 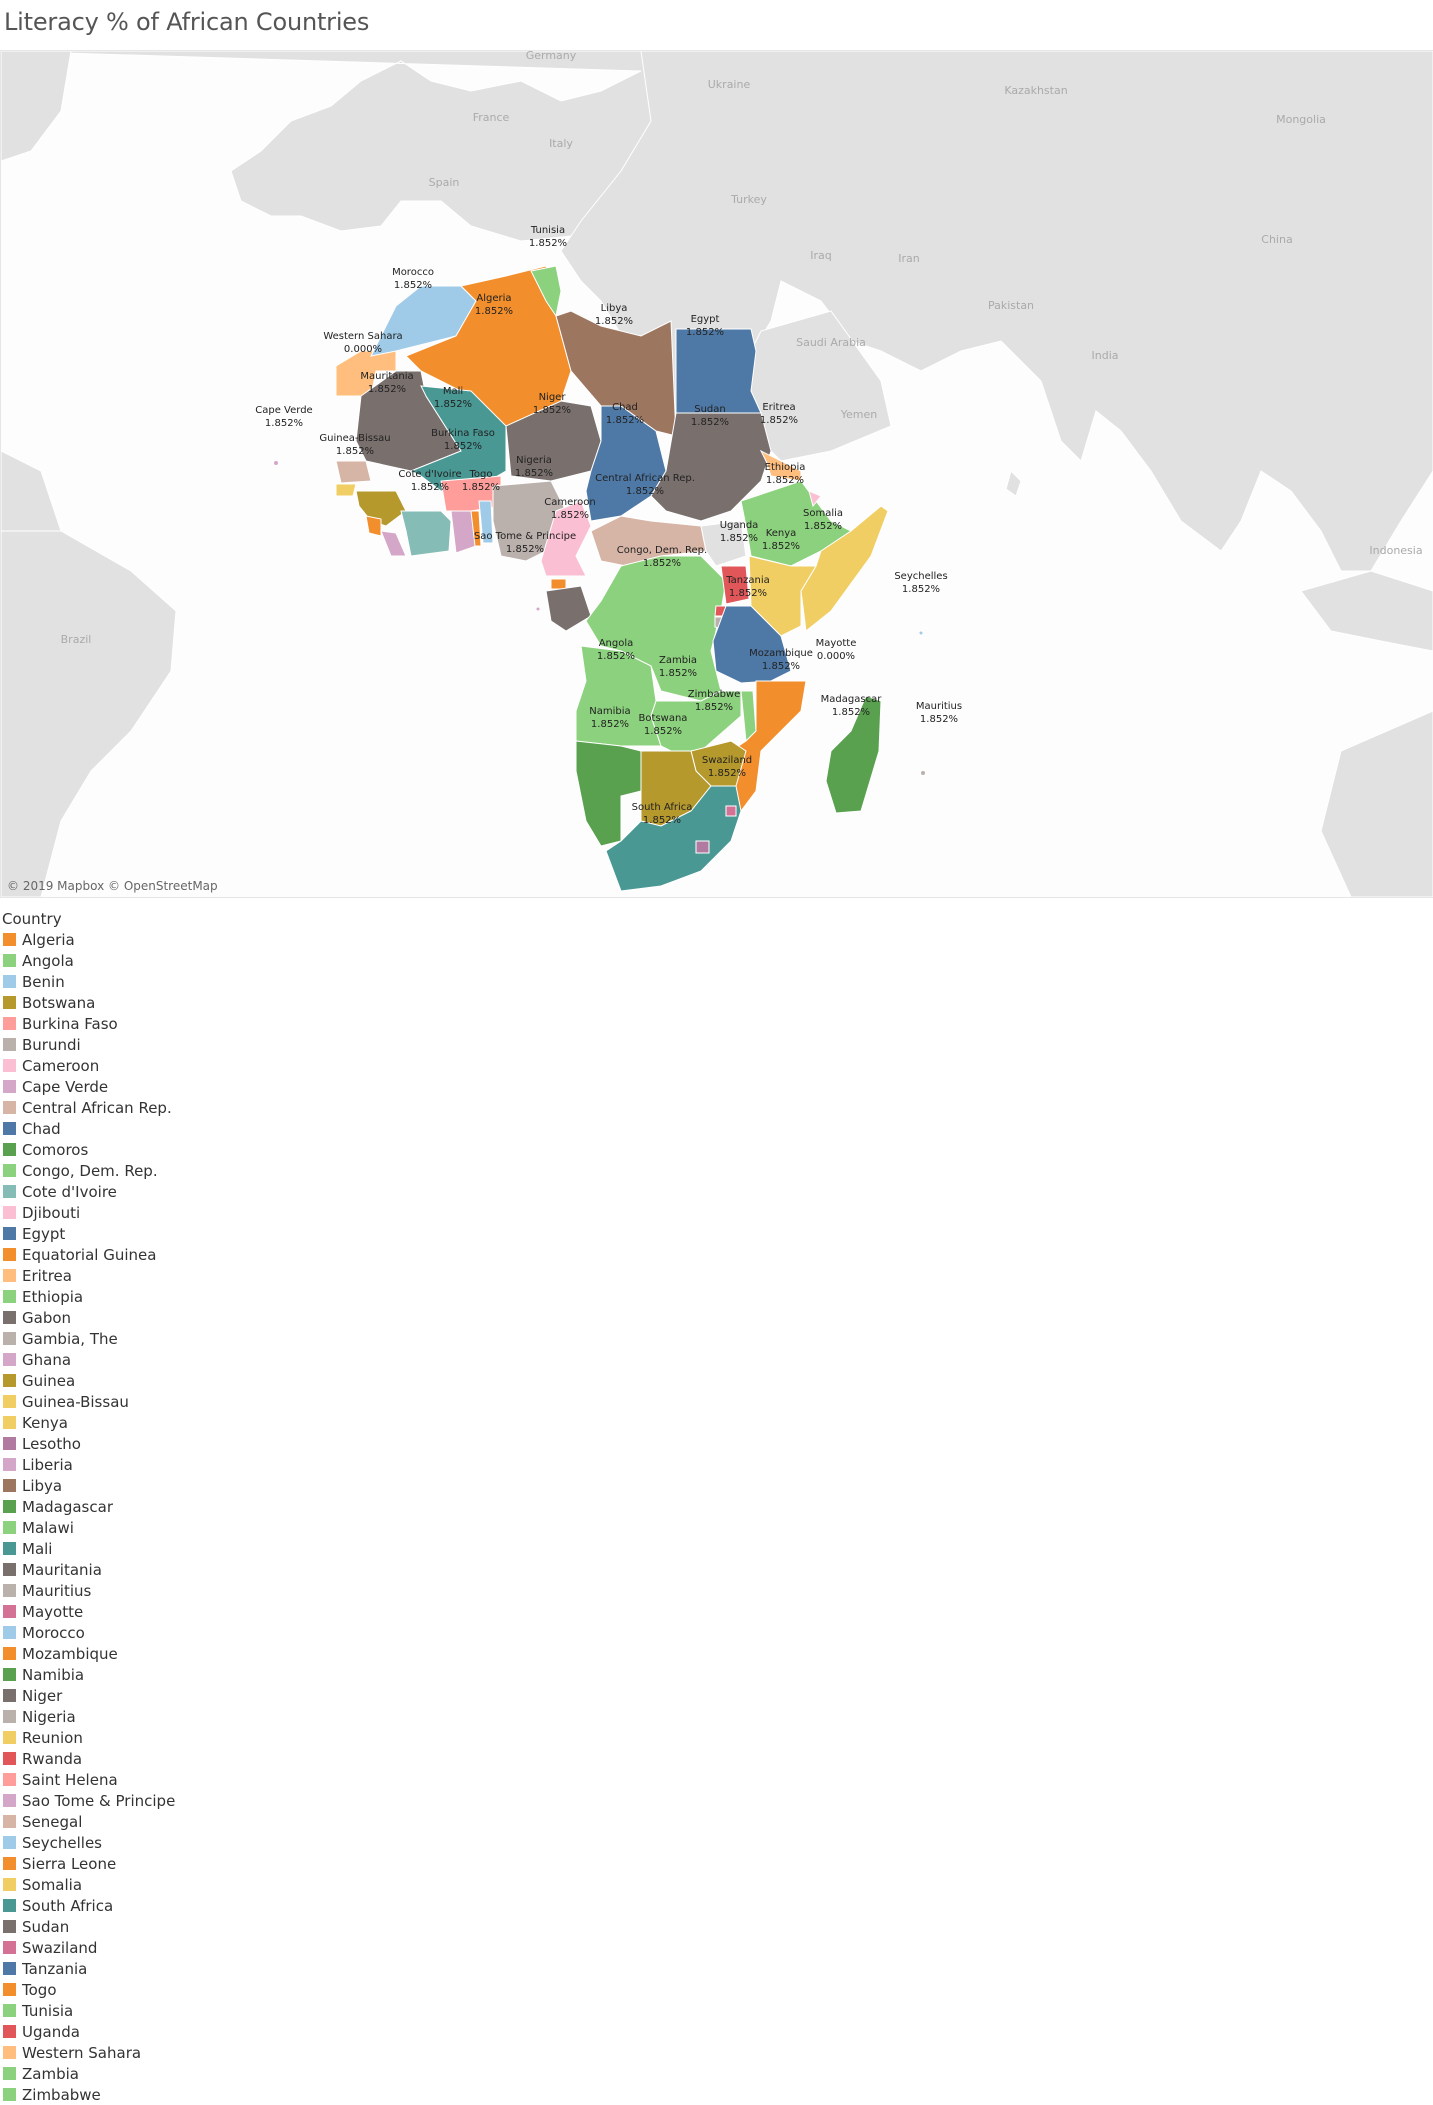 What do you see at coordinates (89, 1695) in the screenshot?
I see `legend-item: Niger` at bounding box center [89, 1695].